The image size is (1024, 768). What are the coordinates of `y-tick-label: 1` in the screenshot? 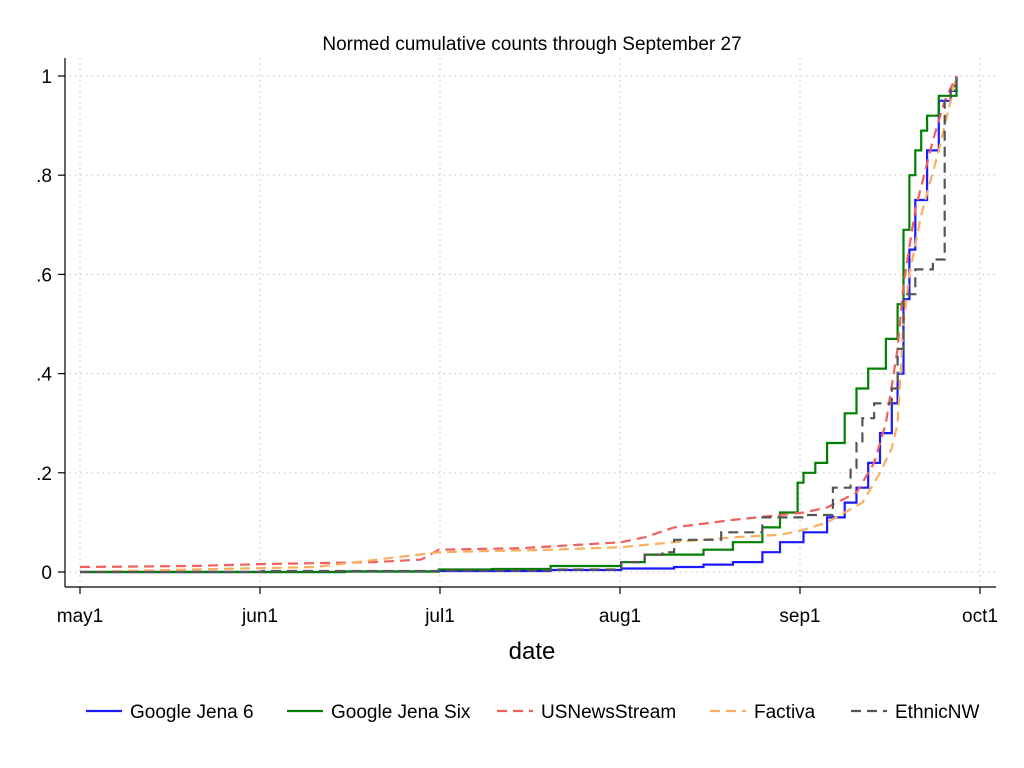 It's located at (46, 77).